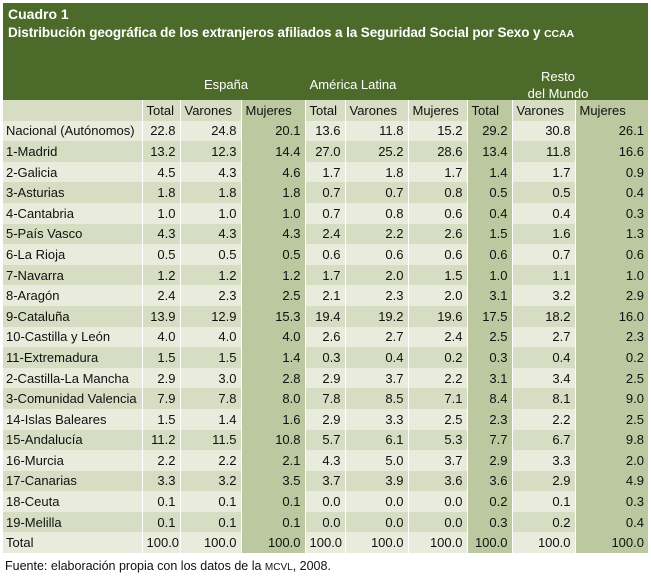  I want to click on table-cell: 27.0, so click(324, 151).